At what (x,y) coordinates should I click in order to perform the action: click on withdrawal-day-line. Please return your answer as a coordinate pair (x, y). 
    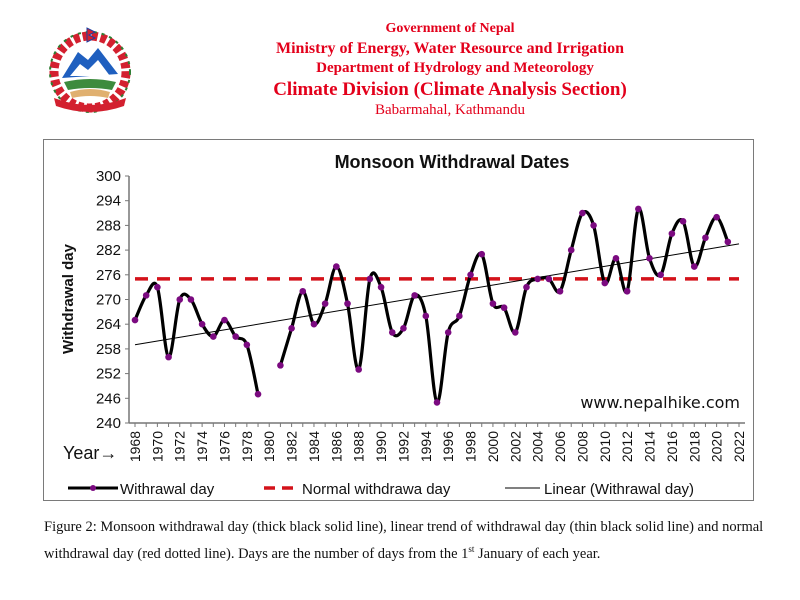
    Looking at the image, I should click on (196, 338).